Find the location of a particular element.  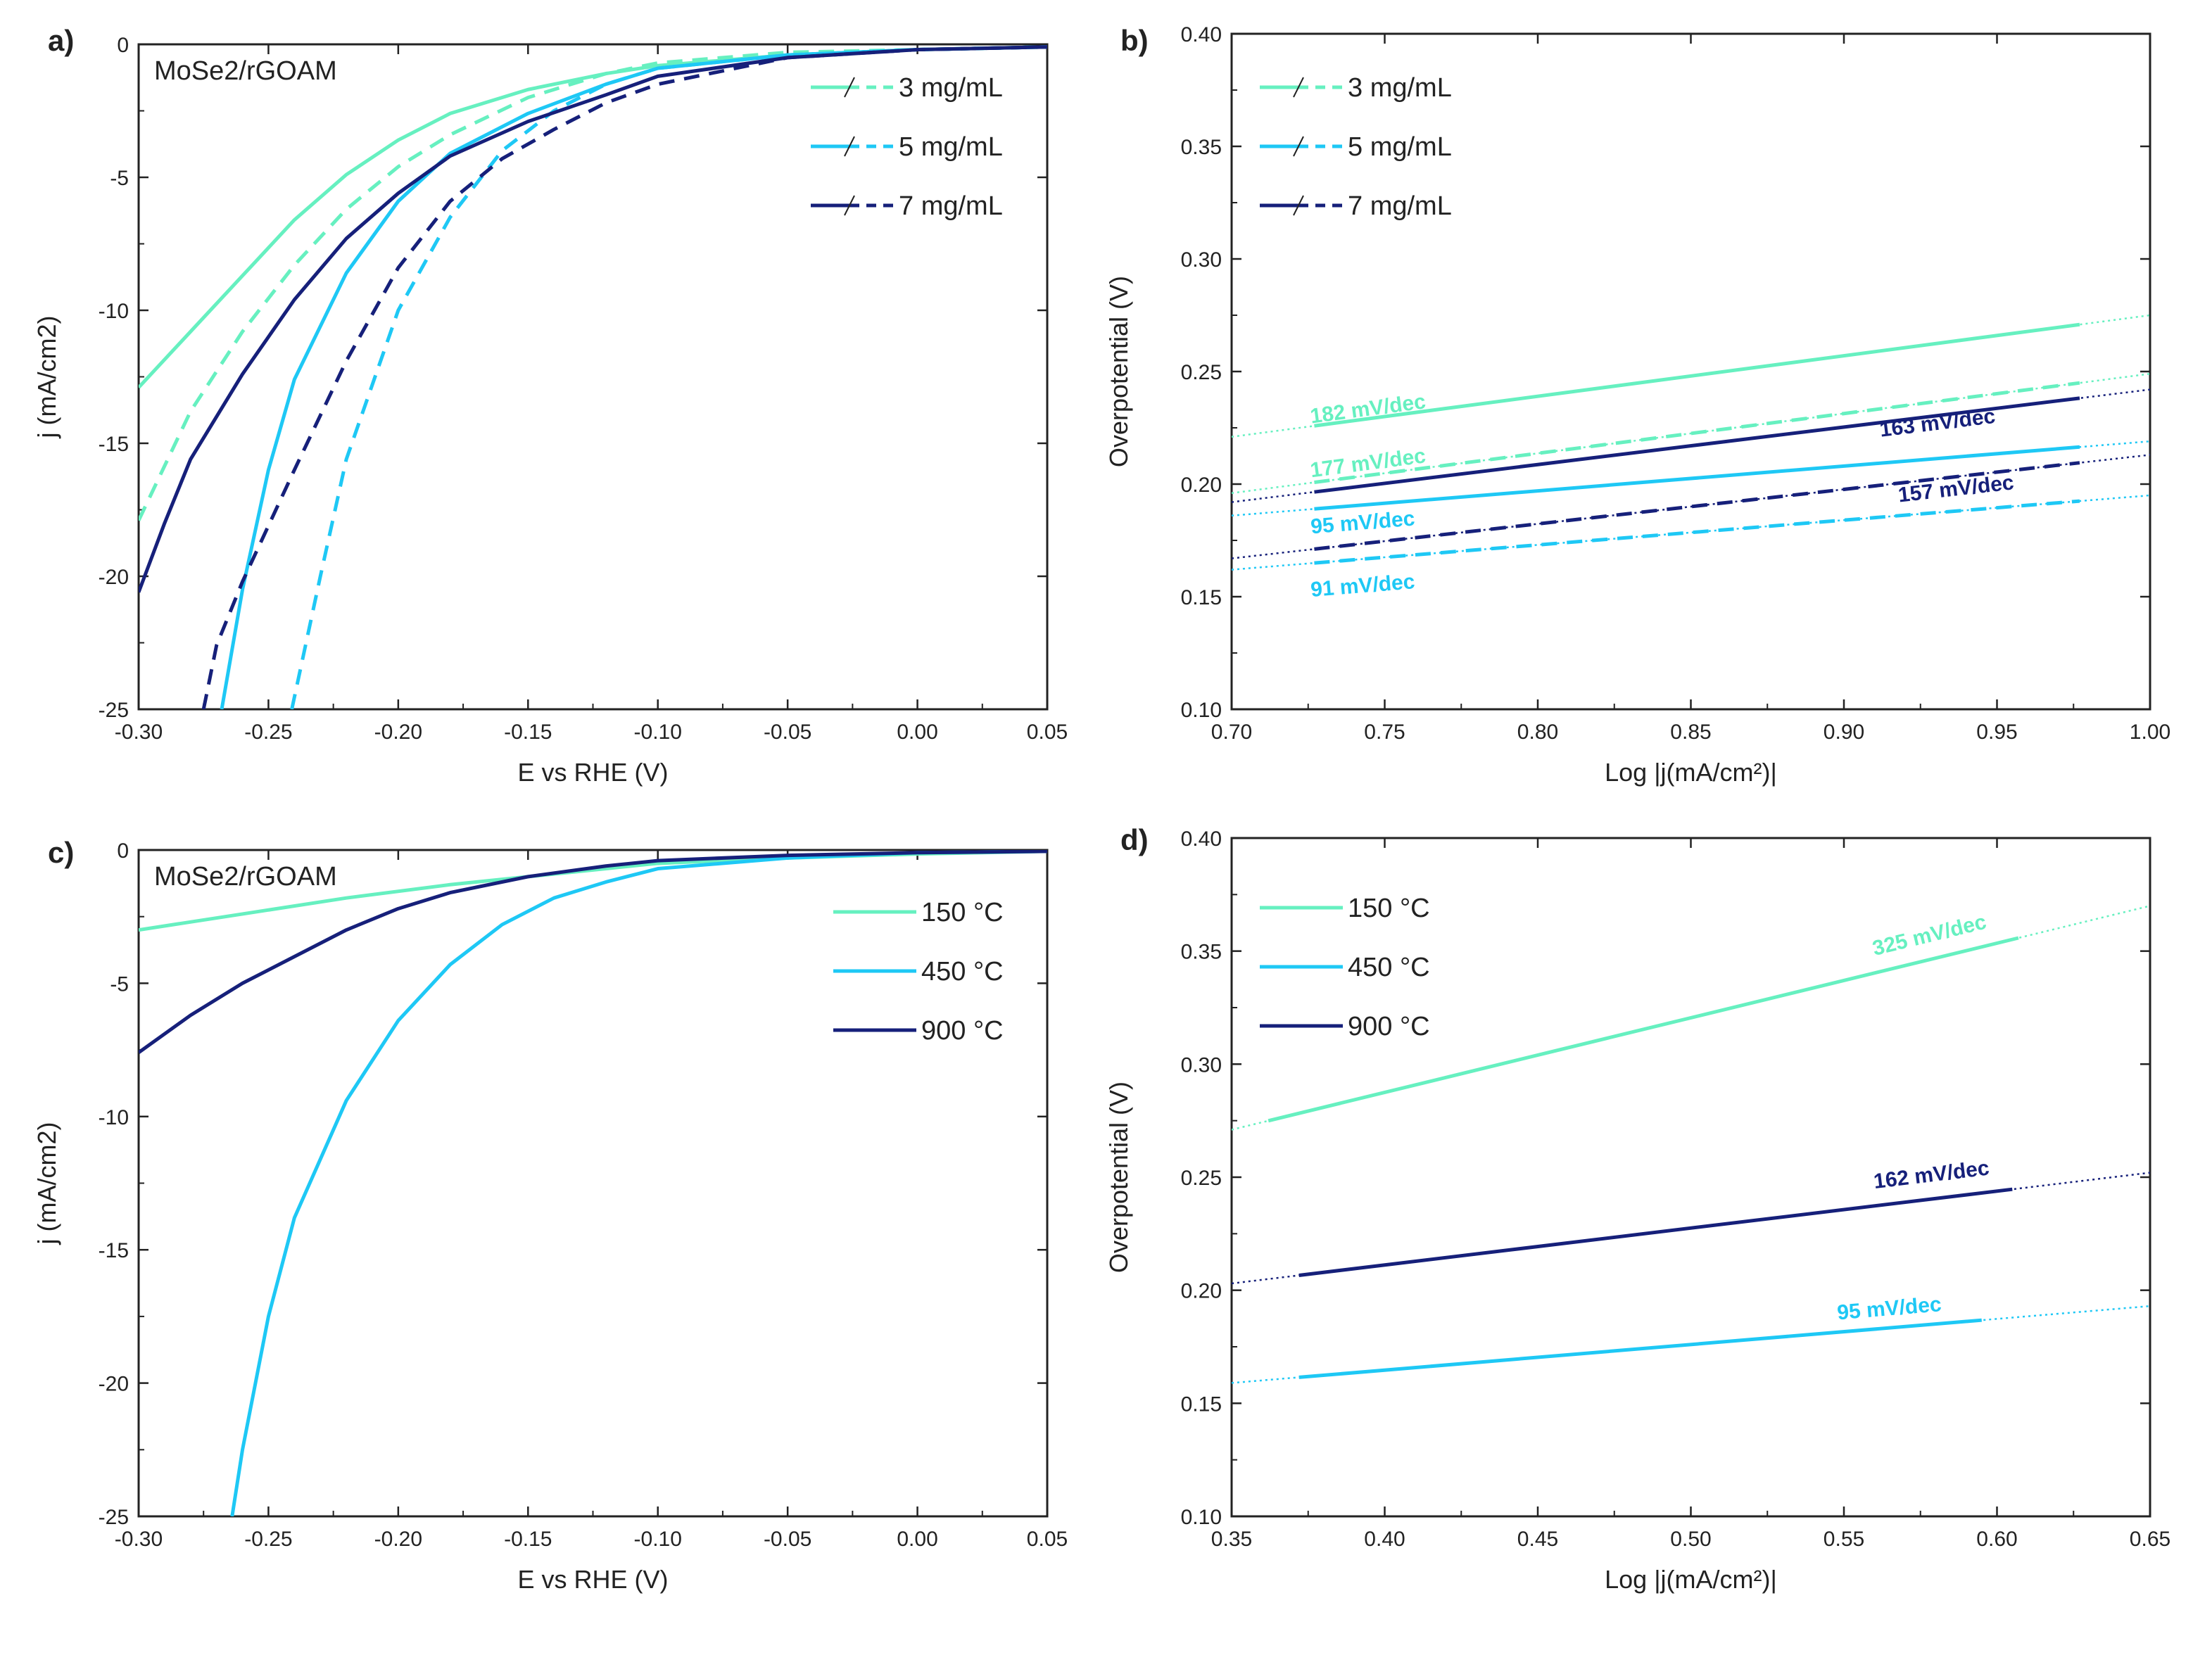

x-tick-label: 0.40 is located at coordinates (1385, 1539).